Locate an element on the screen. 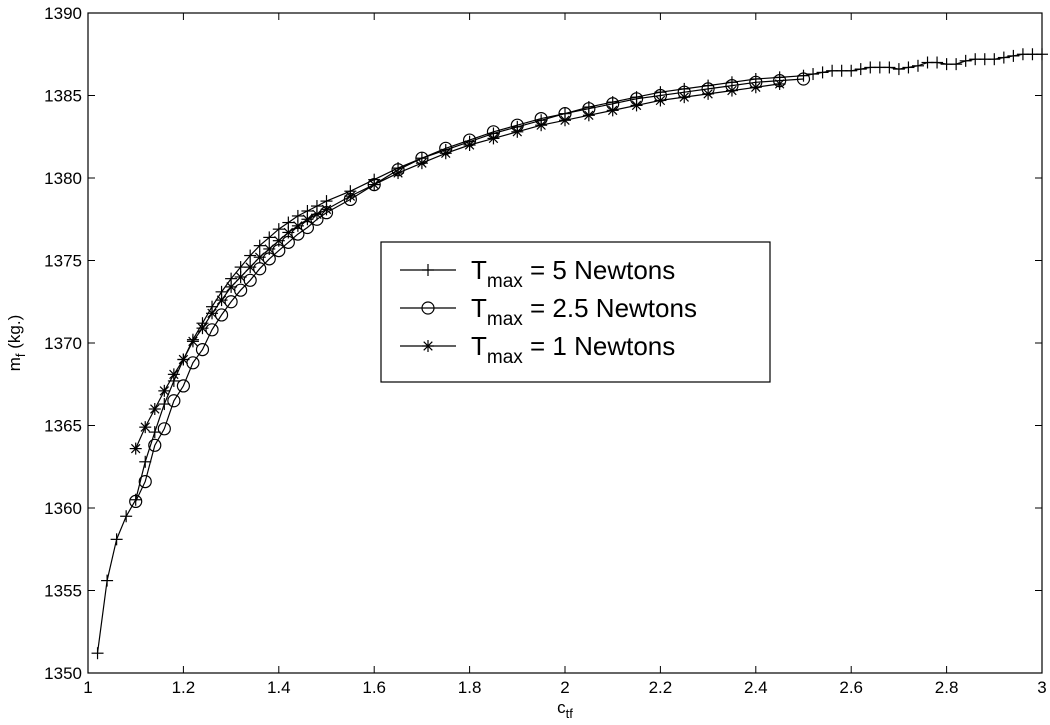  y-tick-label: 1370 is located at coordinates (63, 343).